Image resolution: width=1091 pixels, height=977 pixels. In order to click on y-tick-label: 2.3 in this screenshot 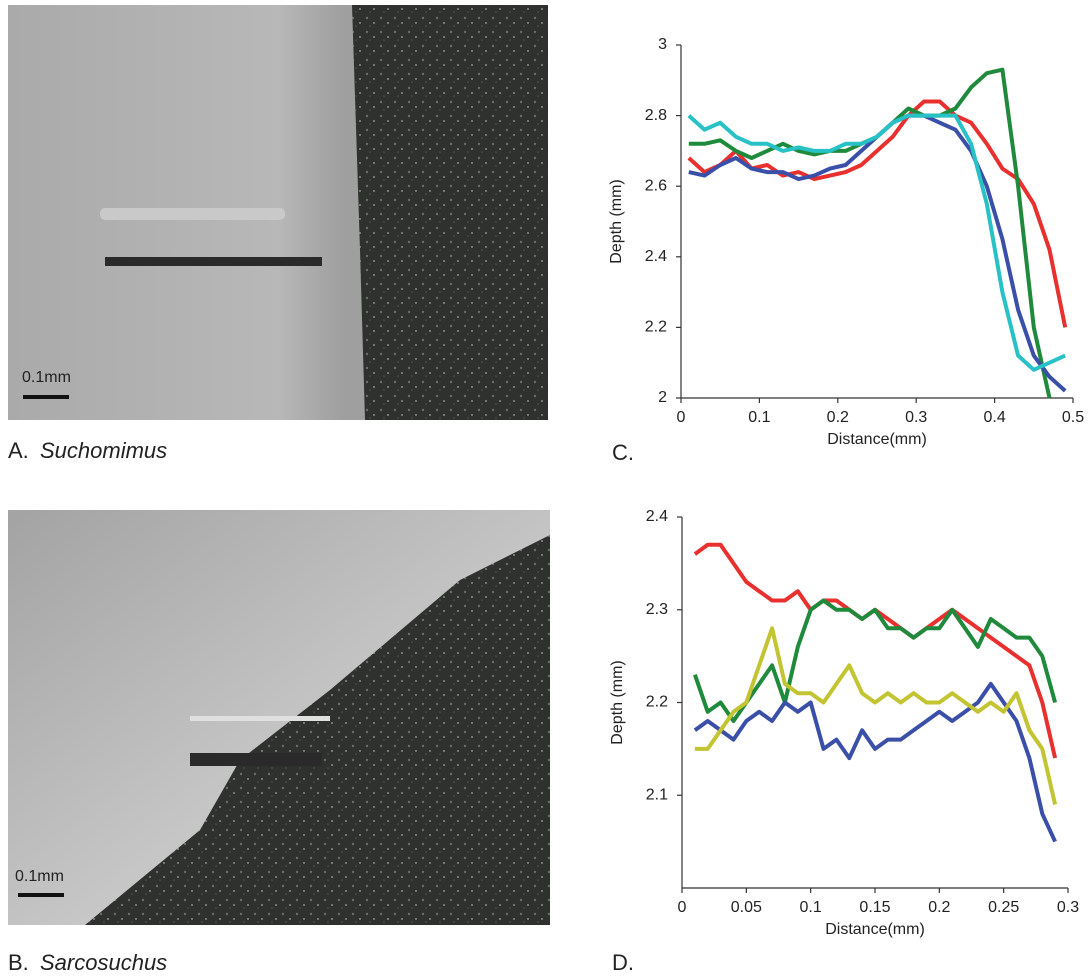, I will do `click(657, 609)`.